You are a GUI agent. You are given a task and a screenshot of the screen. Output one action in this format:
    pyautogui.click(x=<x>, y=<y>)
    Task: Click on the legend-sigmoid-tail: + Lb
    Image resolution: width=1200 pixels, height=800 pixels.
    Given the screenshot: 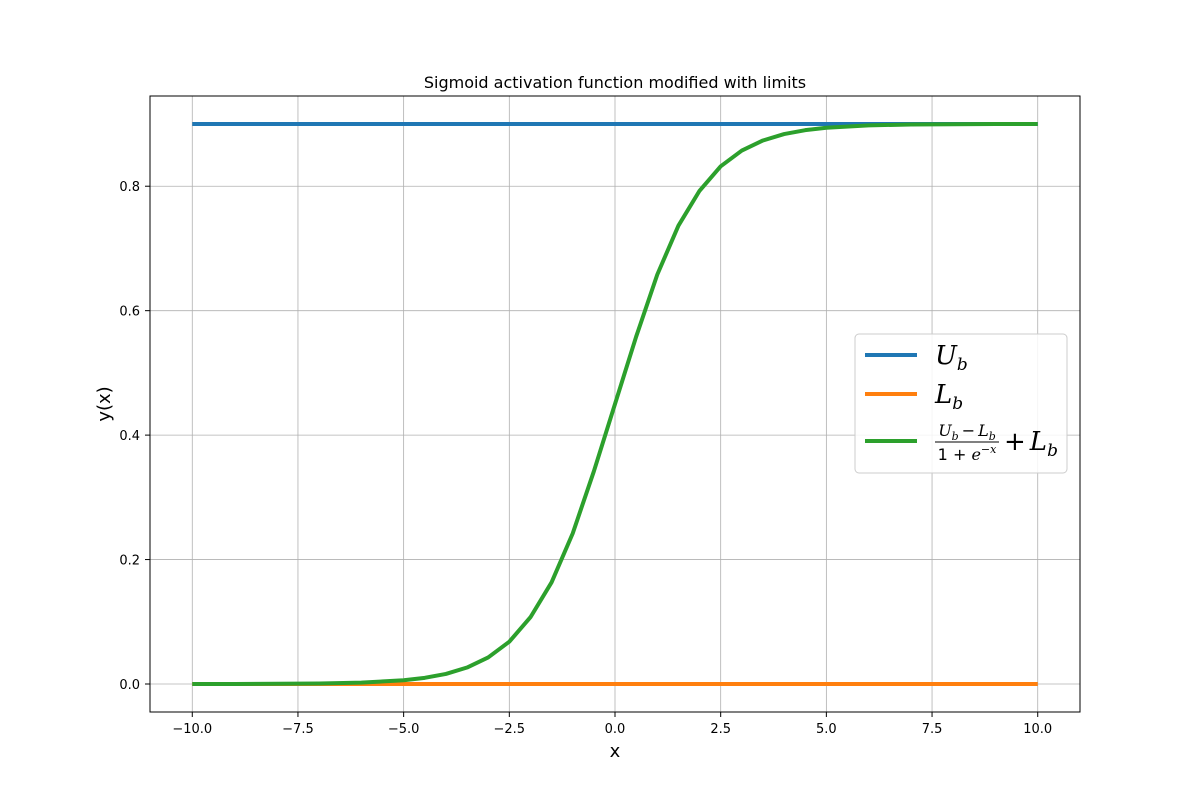 What is the action you would take?
    pyautogui.click(x=1031, y=444)
    